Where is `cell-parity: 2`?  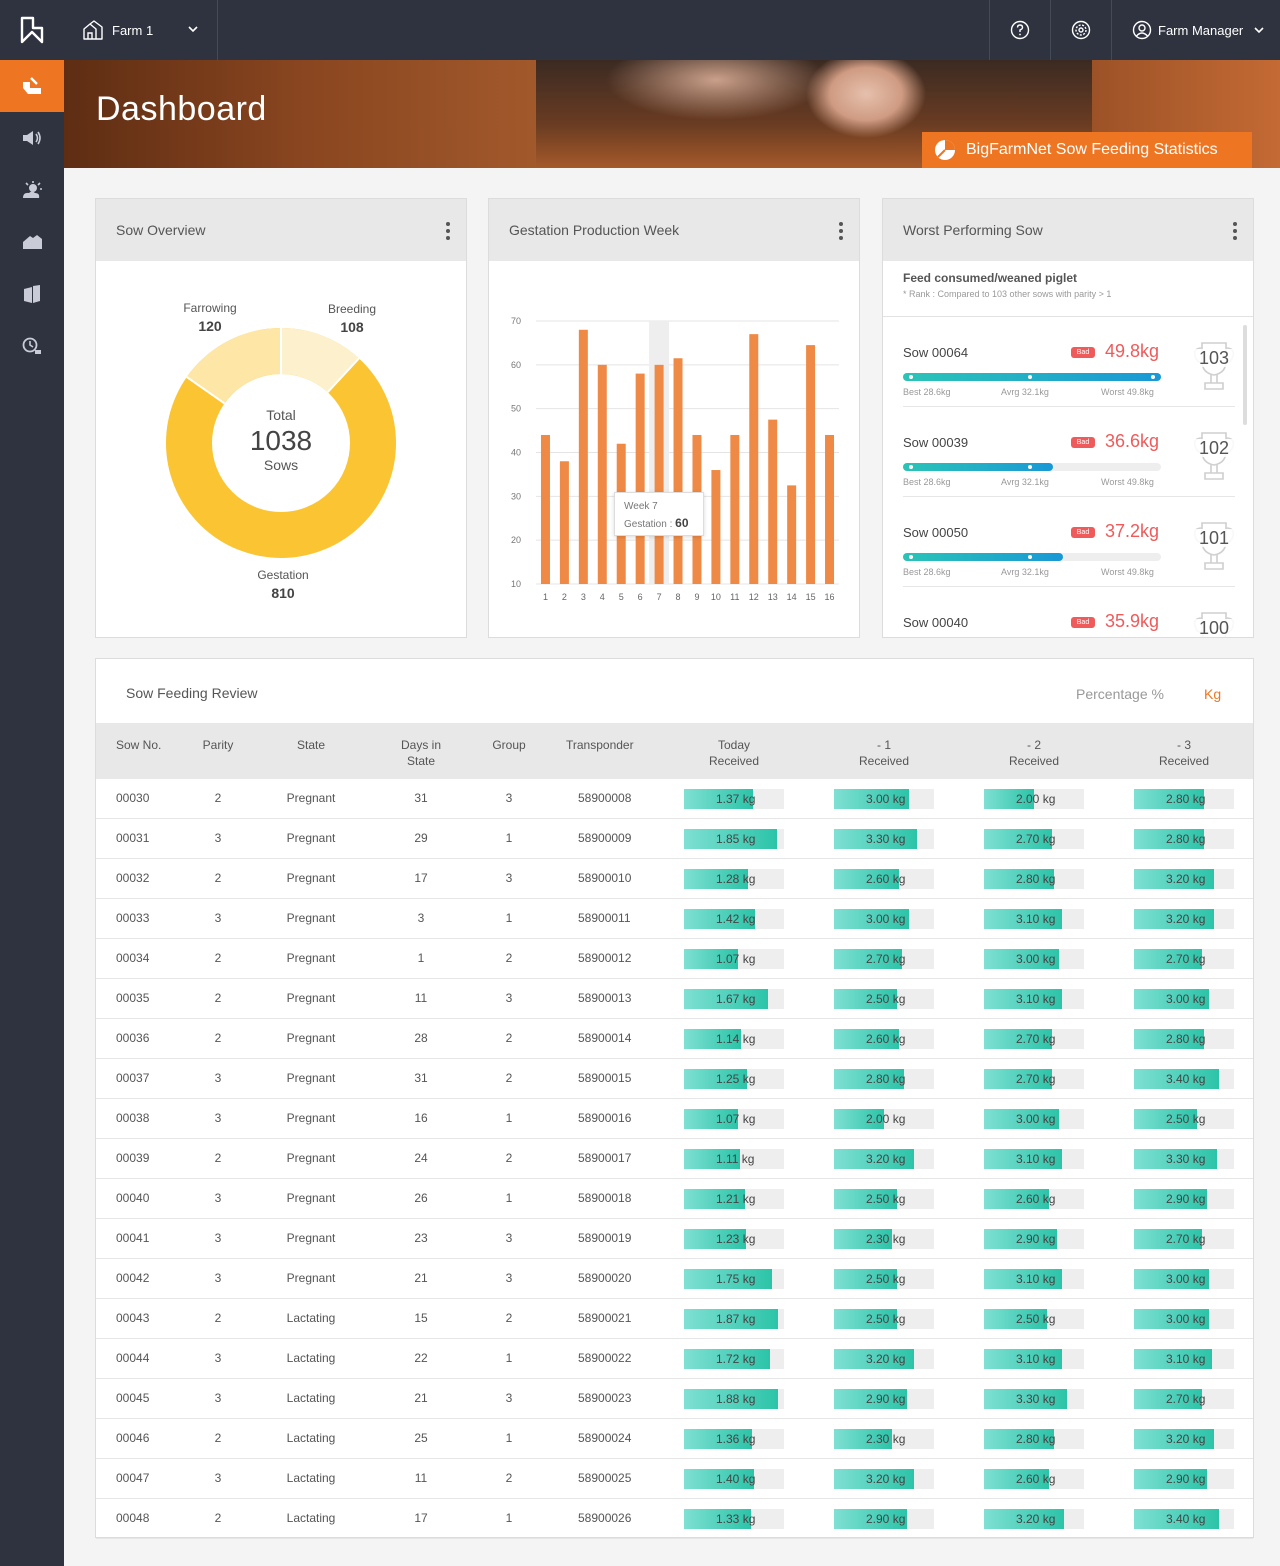 cell-parity: 2 is located at coordinates (218, 958).